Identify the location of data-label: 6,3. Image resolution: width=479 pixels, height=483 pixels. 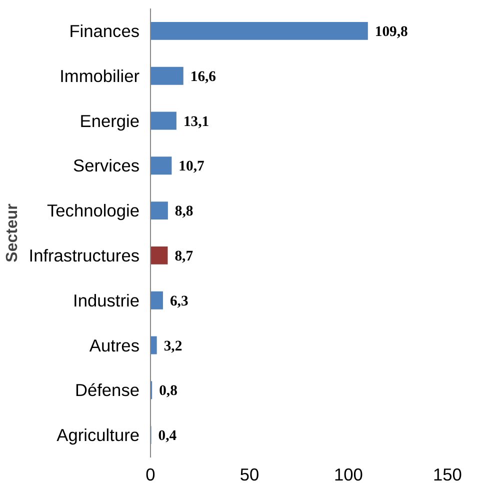
(179, 301).